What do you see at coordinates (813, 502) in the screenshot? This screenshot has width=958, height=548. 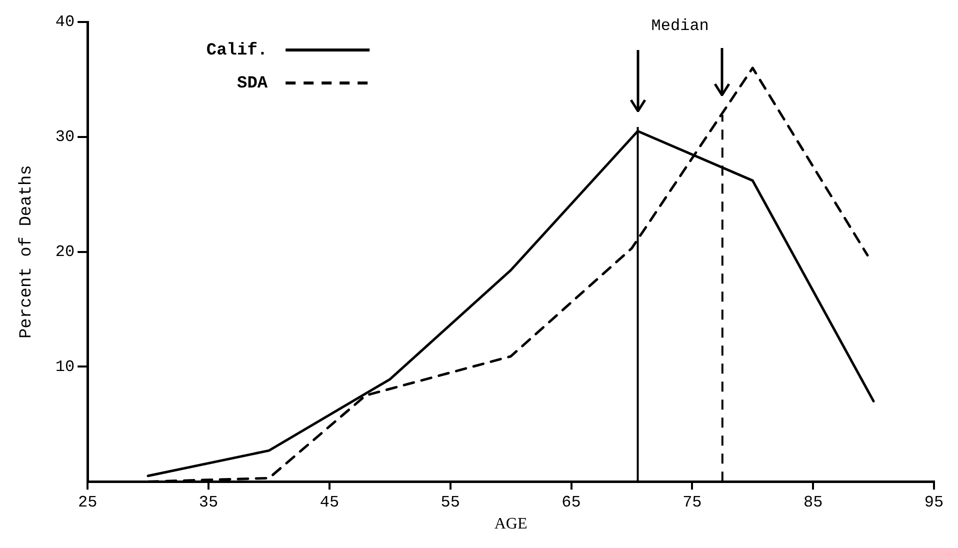 I see `x-tick-label: 85` at bounding box center [813, 502].